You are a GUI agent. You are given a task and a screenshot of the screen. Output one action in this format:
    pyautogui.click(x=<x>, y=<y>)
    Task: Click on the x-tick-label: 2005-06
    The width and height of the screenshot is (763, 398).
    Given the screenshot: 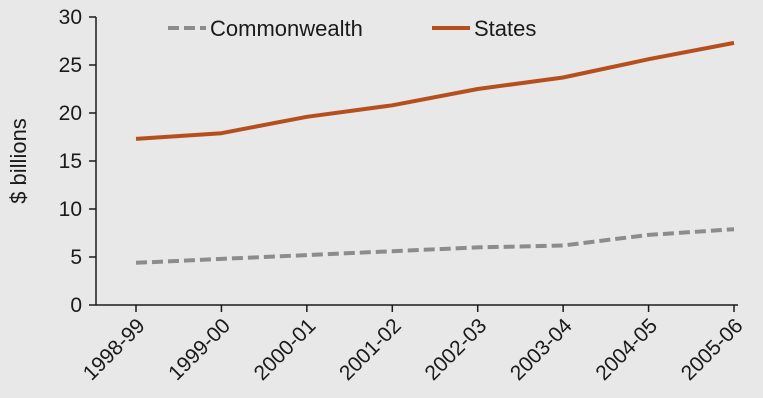 What is the action you would take?
    pyautogui.click(x=712, y=349)
    